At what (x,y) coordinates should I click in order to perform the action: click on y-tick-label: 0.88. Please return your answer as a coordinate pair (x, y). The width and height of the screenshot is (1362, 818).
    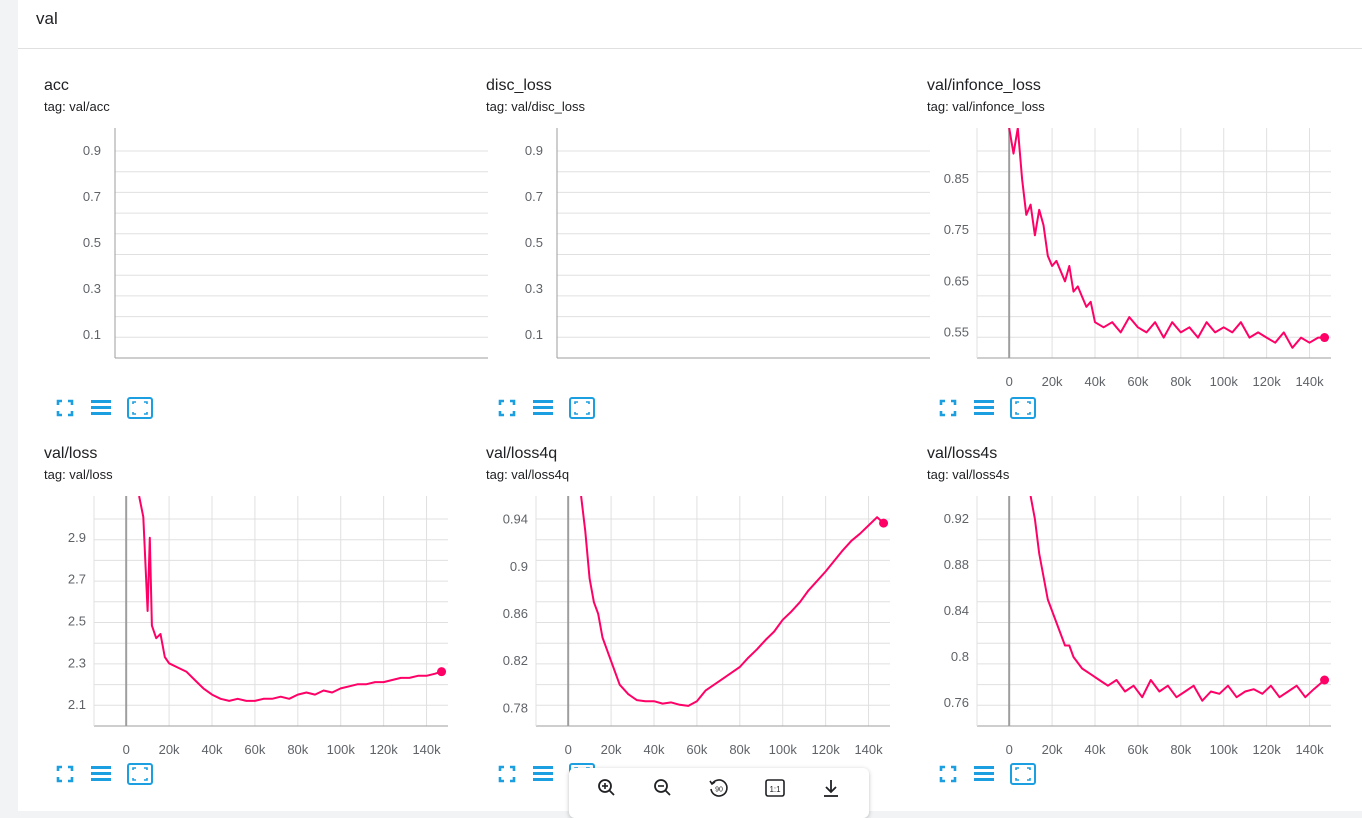
    Looking at the image, I should click on (956, 564).